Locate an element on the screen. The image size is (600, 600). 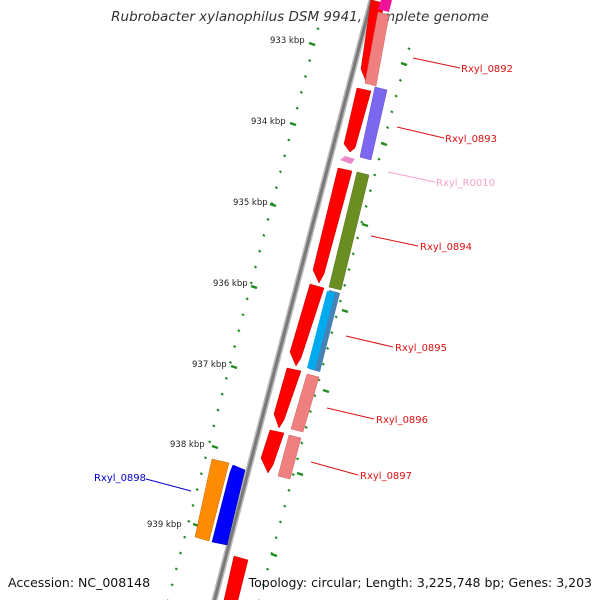
gene-label: Rxyl_0896 is located at coordinates (402, 420).